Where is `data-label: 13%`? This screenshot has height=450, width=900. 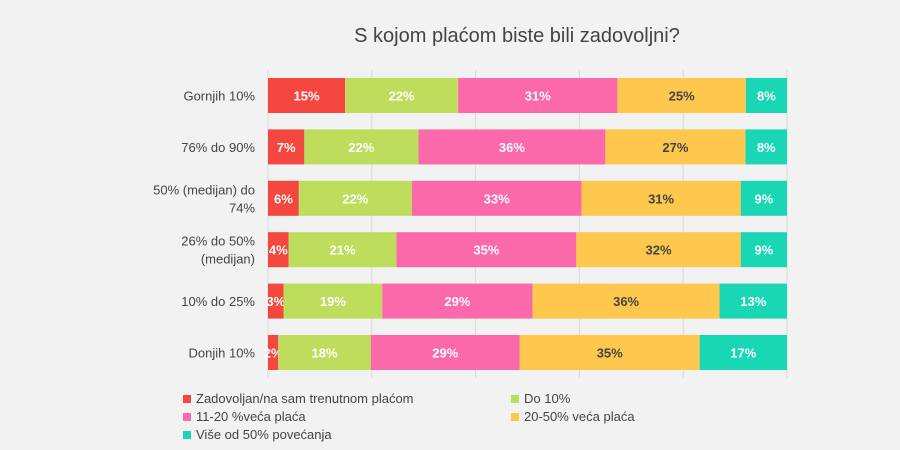 data-label: 13% is located at coordinates (753, 301).